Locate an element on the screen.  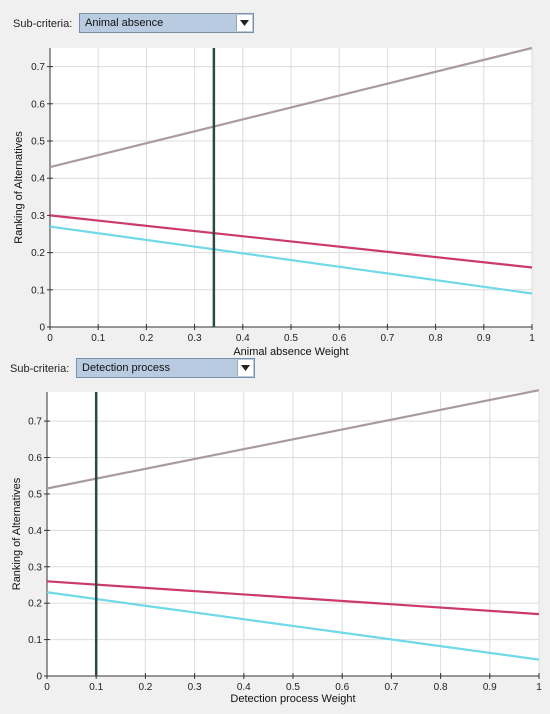
subcriteria-row: Sub-criteria: Animal absence is located at coordinates (275, 16).